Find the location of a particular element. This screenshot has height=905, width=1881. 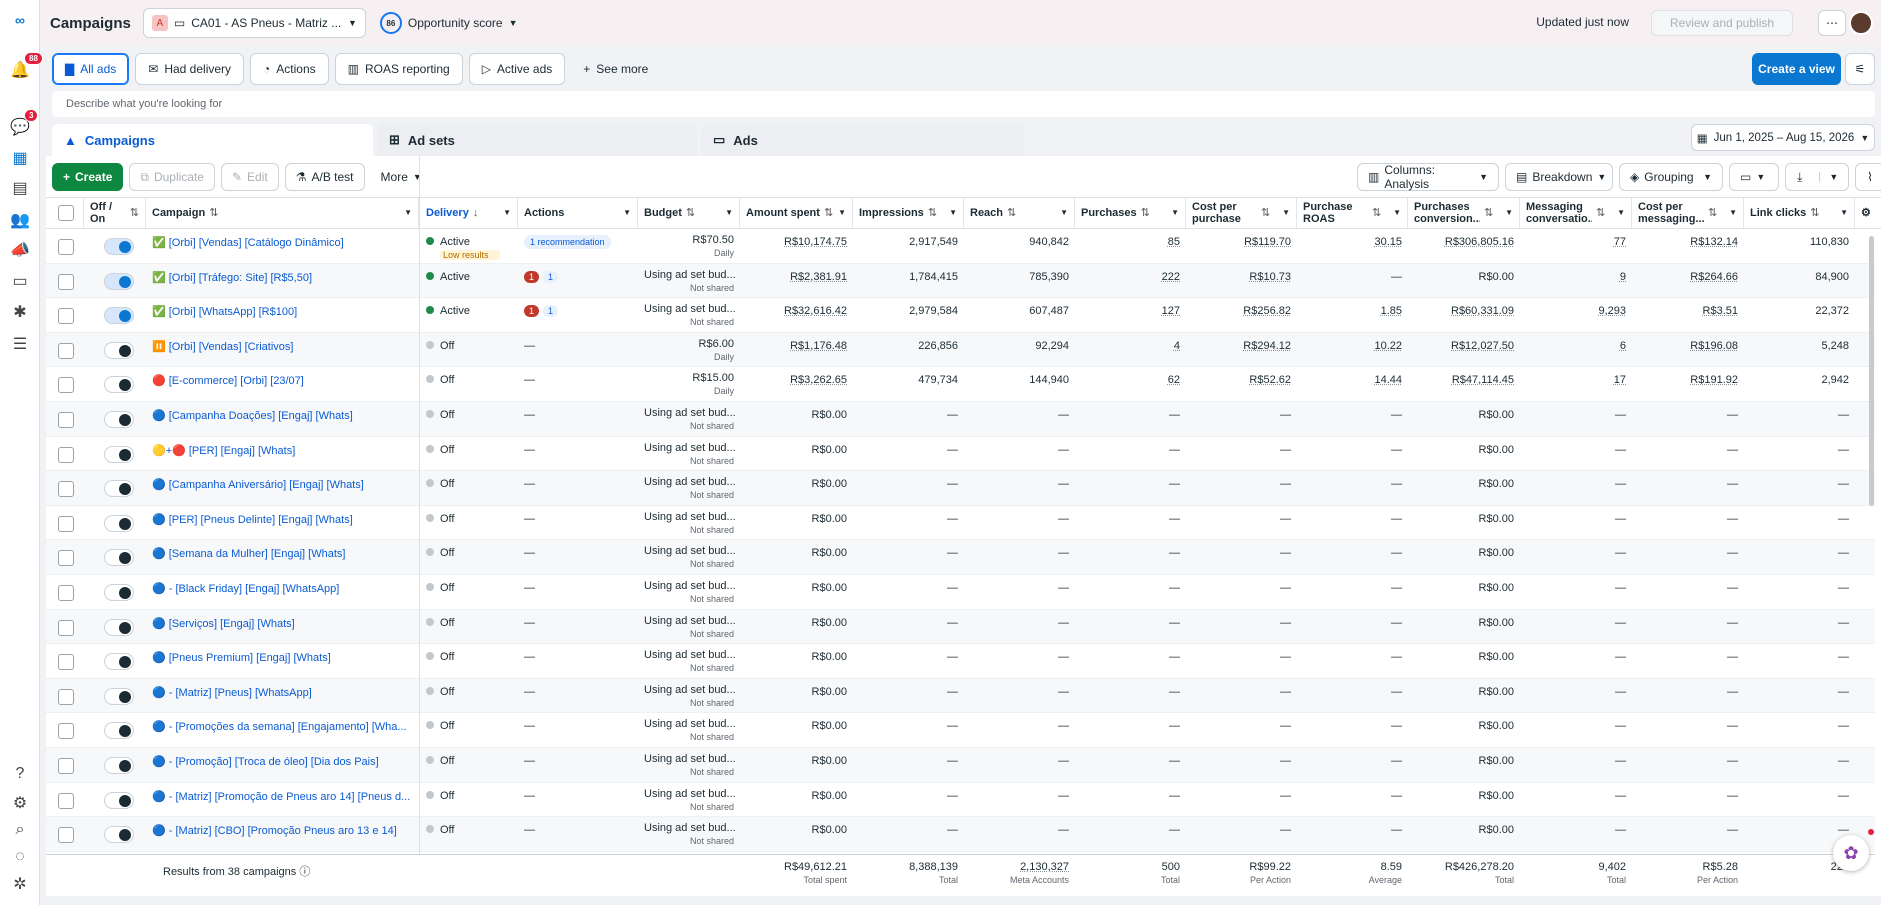

sort-icon: ↓ is located at coordinates (476, 213).